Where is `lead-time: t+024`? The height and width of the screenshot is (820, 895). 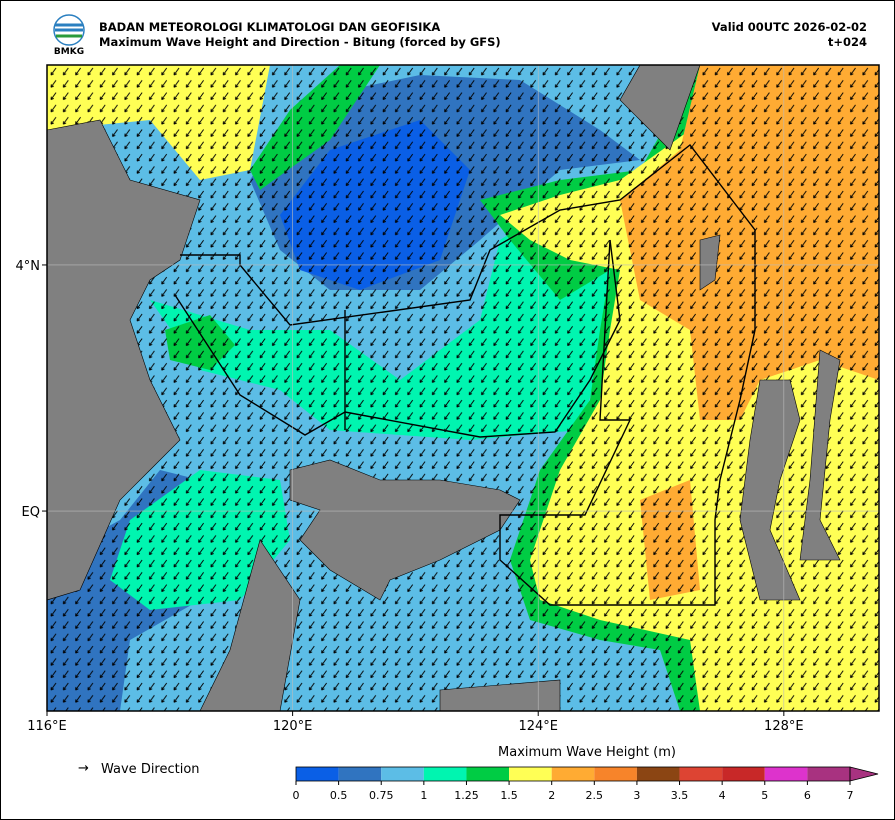 lead-time: t+024 is located at coordinates (847, 42).